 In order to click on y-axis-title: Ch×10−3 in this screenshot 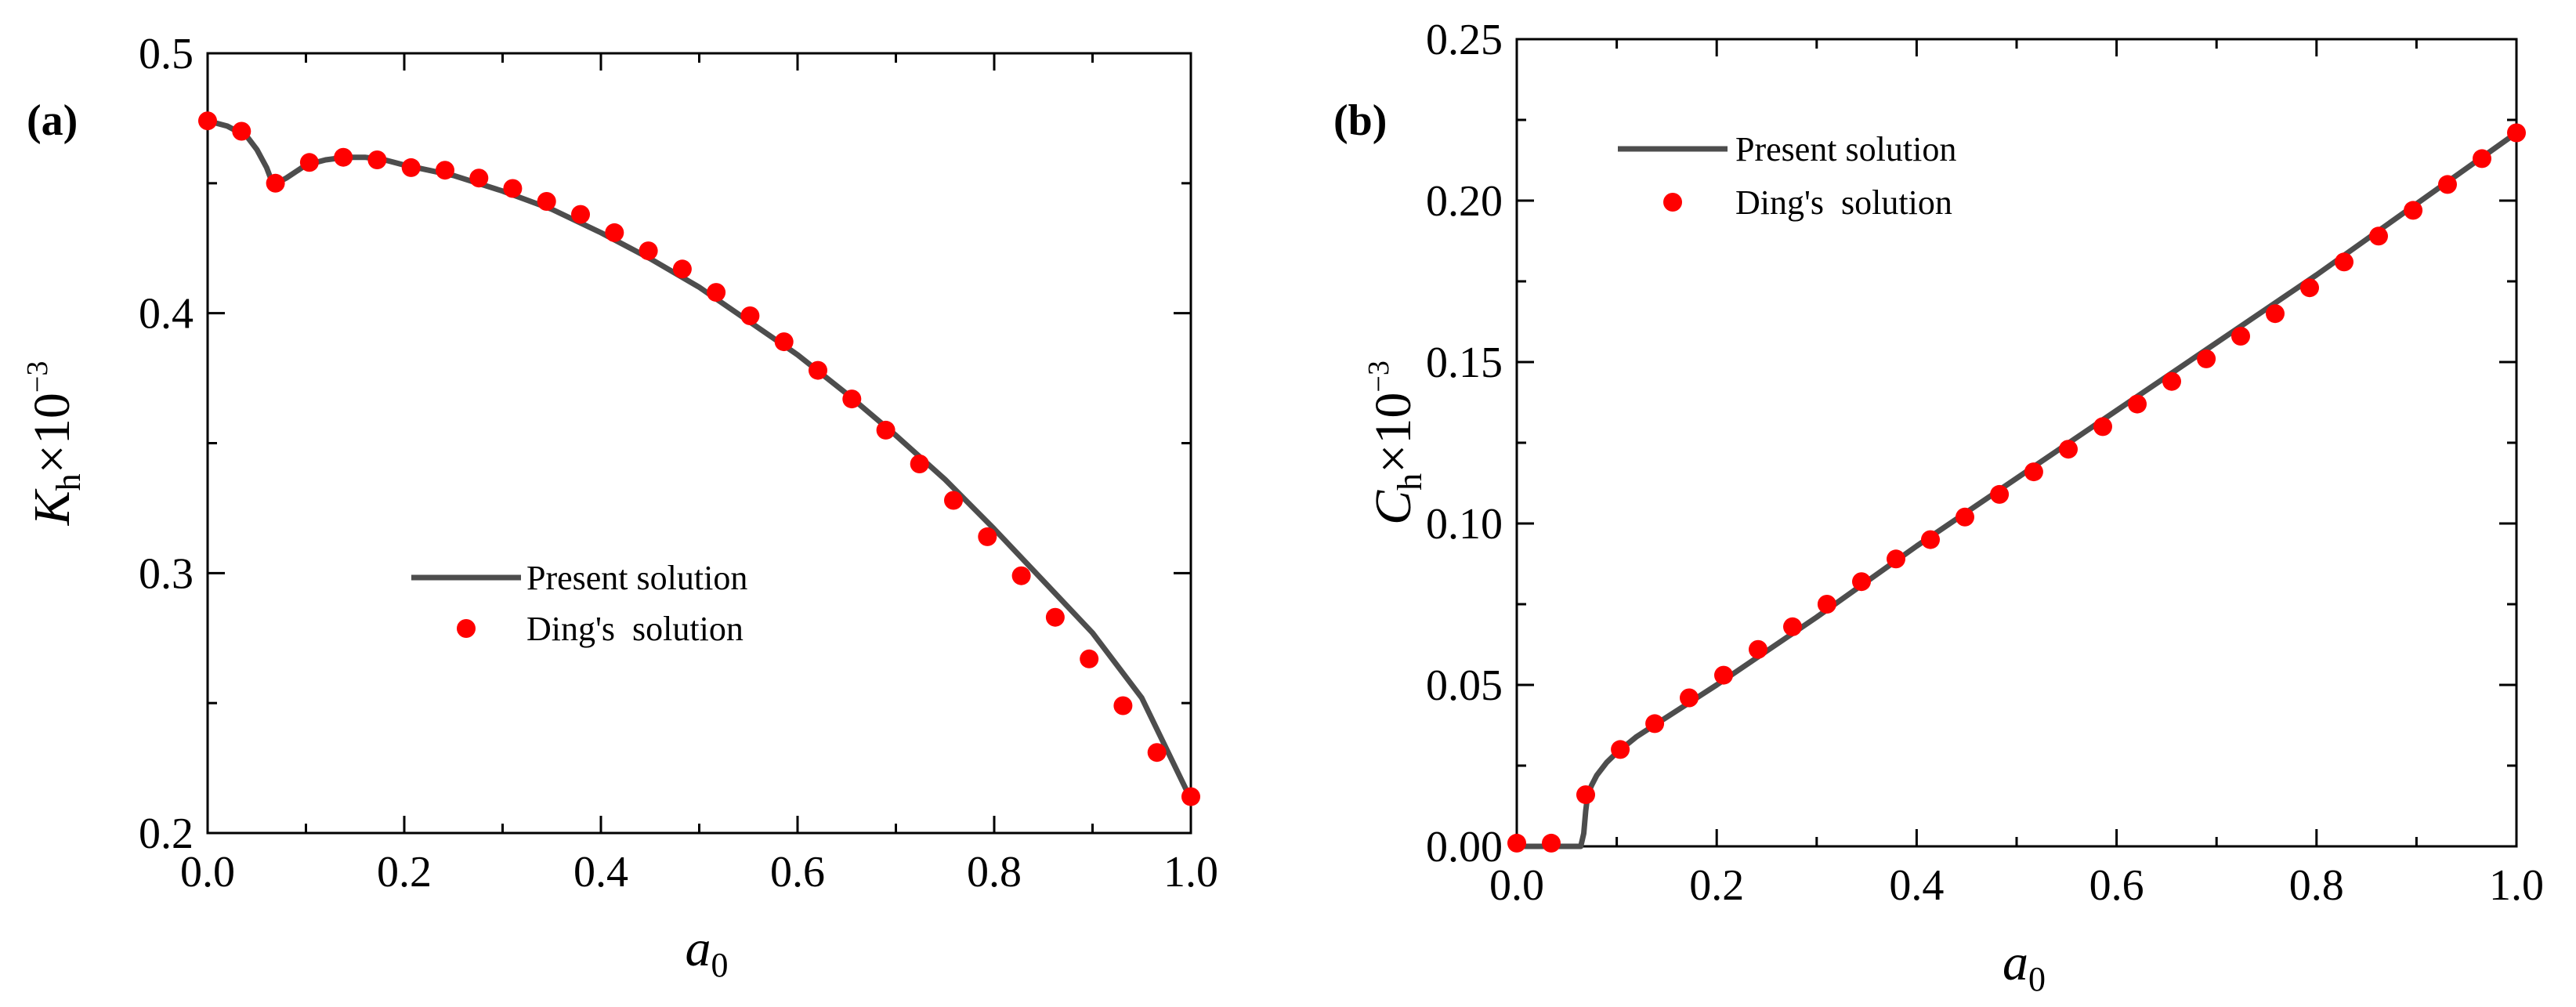, I will do `click(1395, 443)`.